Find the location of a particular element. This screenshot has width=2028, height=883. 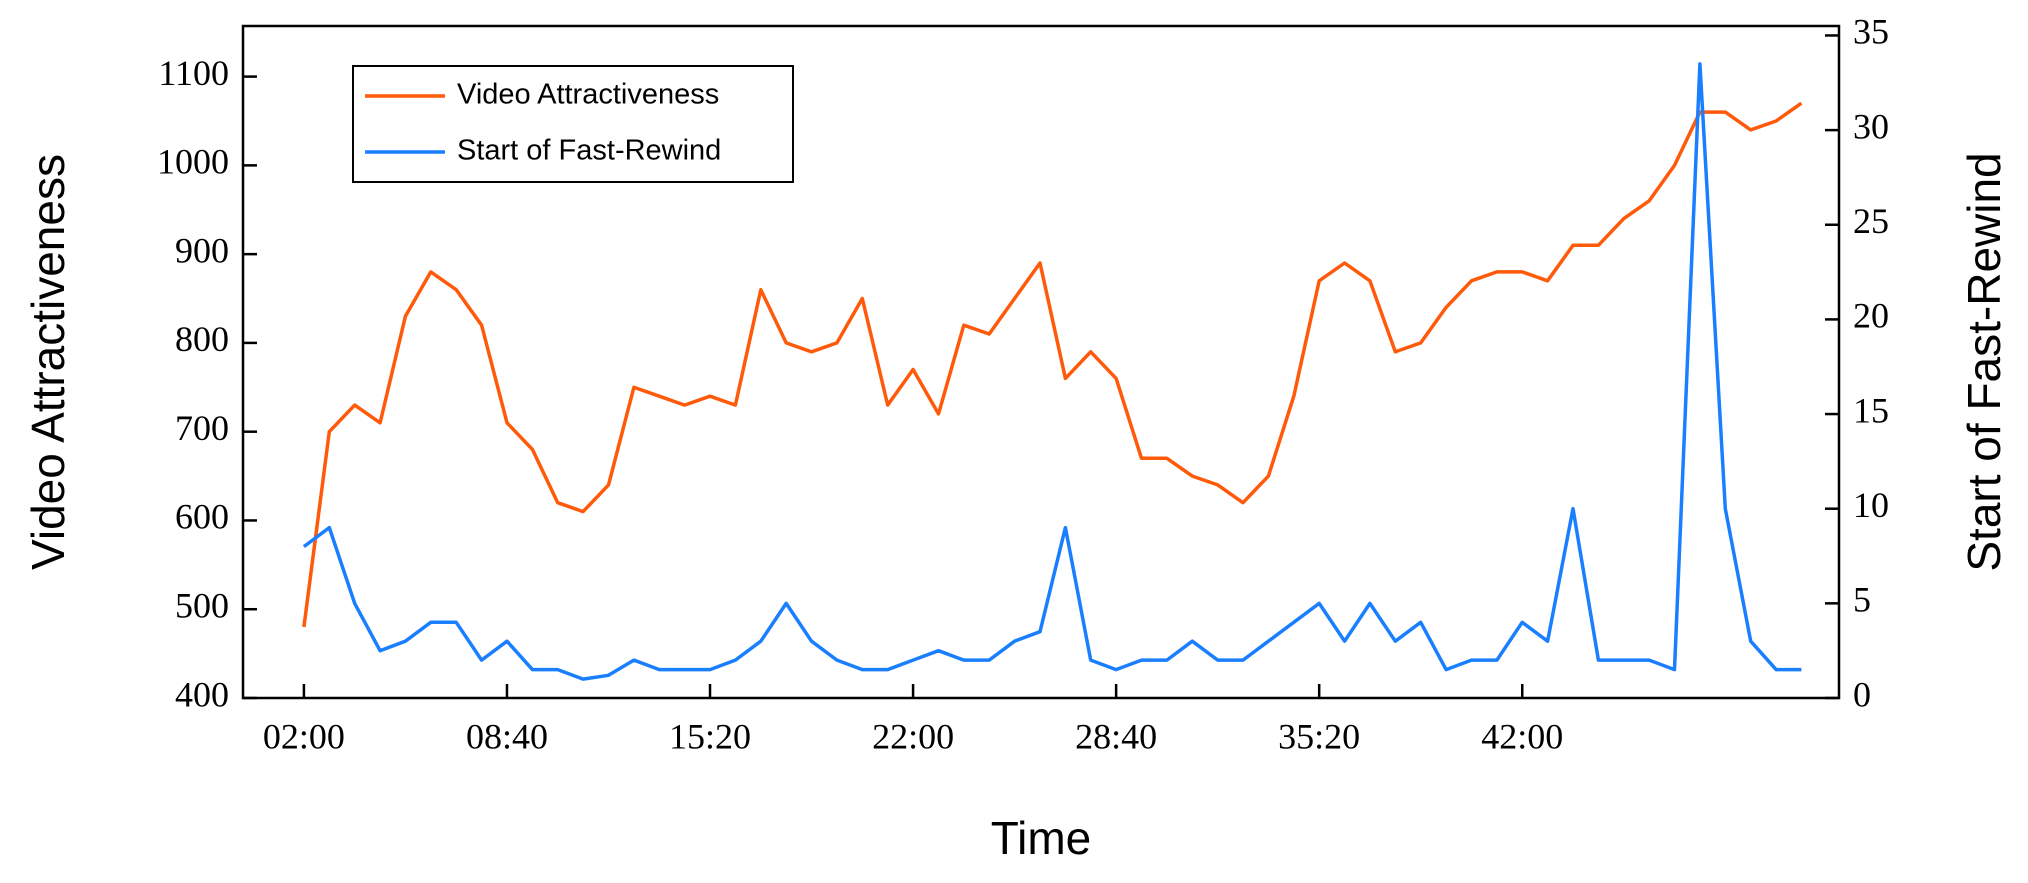

legend: Video Attractiveness Start of Fast-Rewind is located at coordinates (573, 124).